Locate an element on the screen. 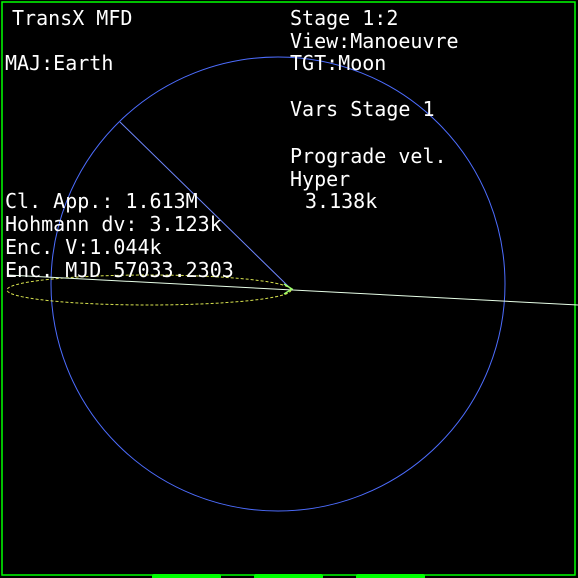  variable-mode: Hyper is located at coordinates (320, 179).